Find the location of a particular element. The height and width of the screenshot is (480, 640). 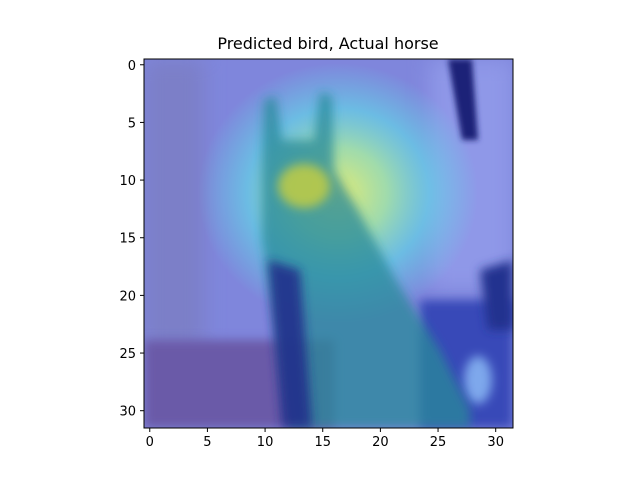

y-tick-label: 5 is located at coordinates (132, 123).